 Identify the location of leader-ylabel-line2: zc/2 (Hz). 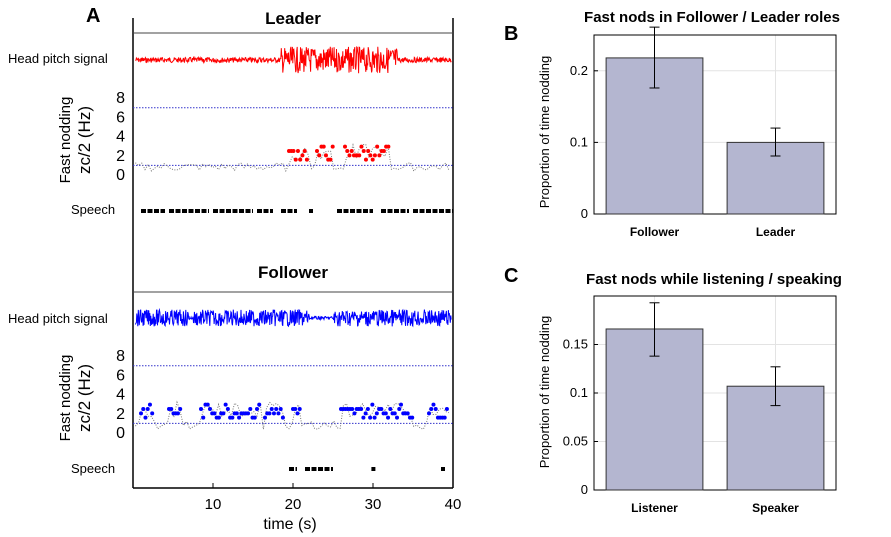
(84, 140).